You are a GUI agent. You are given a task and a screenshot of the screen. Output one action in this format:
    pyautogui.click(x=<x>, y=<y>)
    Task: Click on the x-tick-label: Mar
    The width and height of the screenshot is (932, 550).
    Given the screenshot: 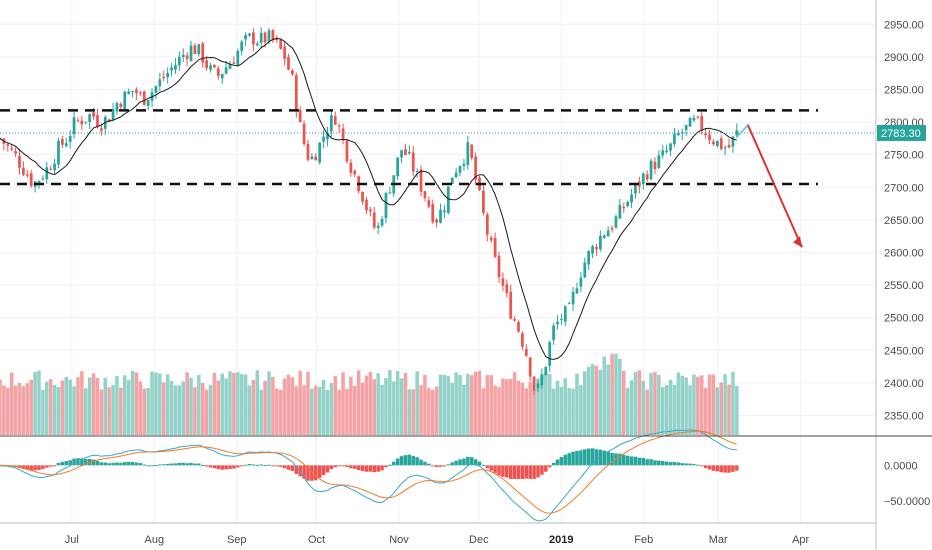 What is the action you would take?
    pyautogui.click(x=718, y=540)
    